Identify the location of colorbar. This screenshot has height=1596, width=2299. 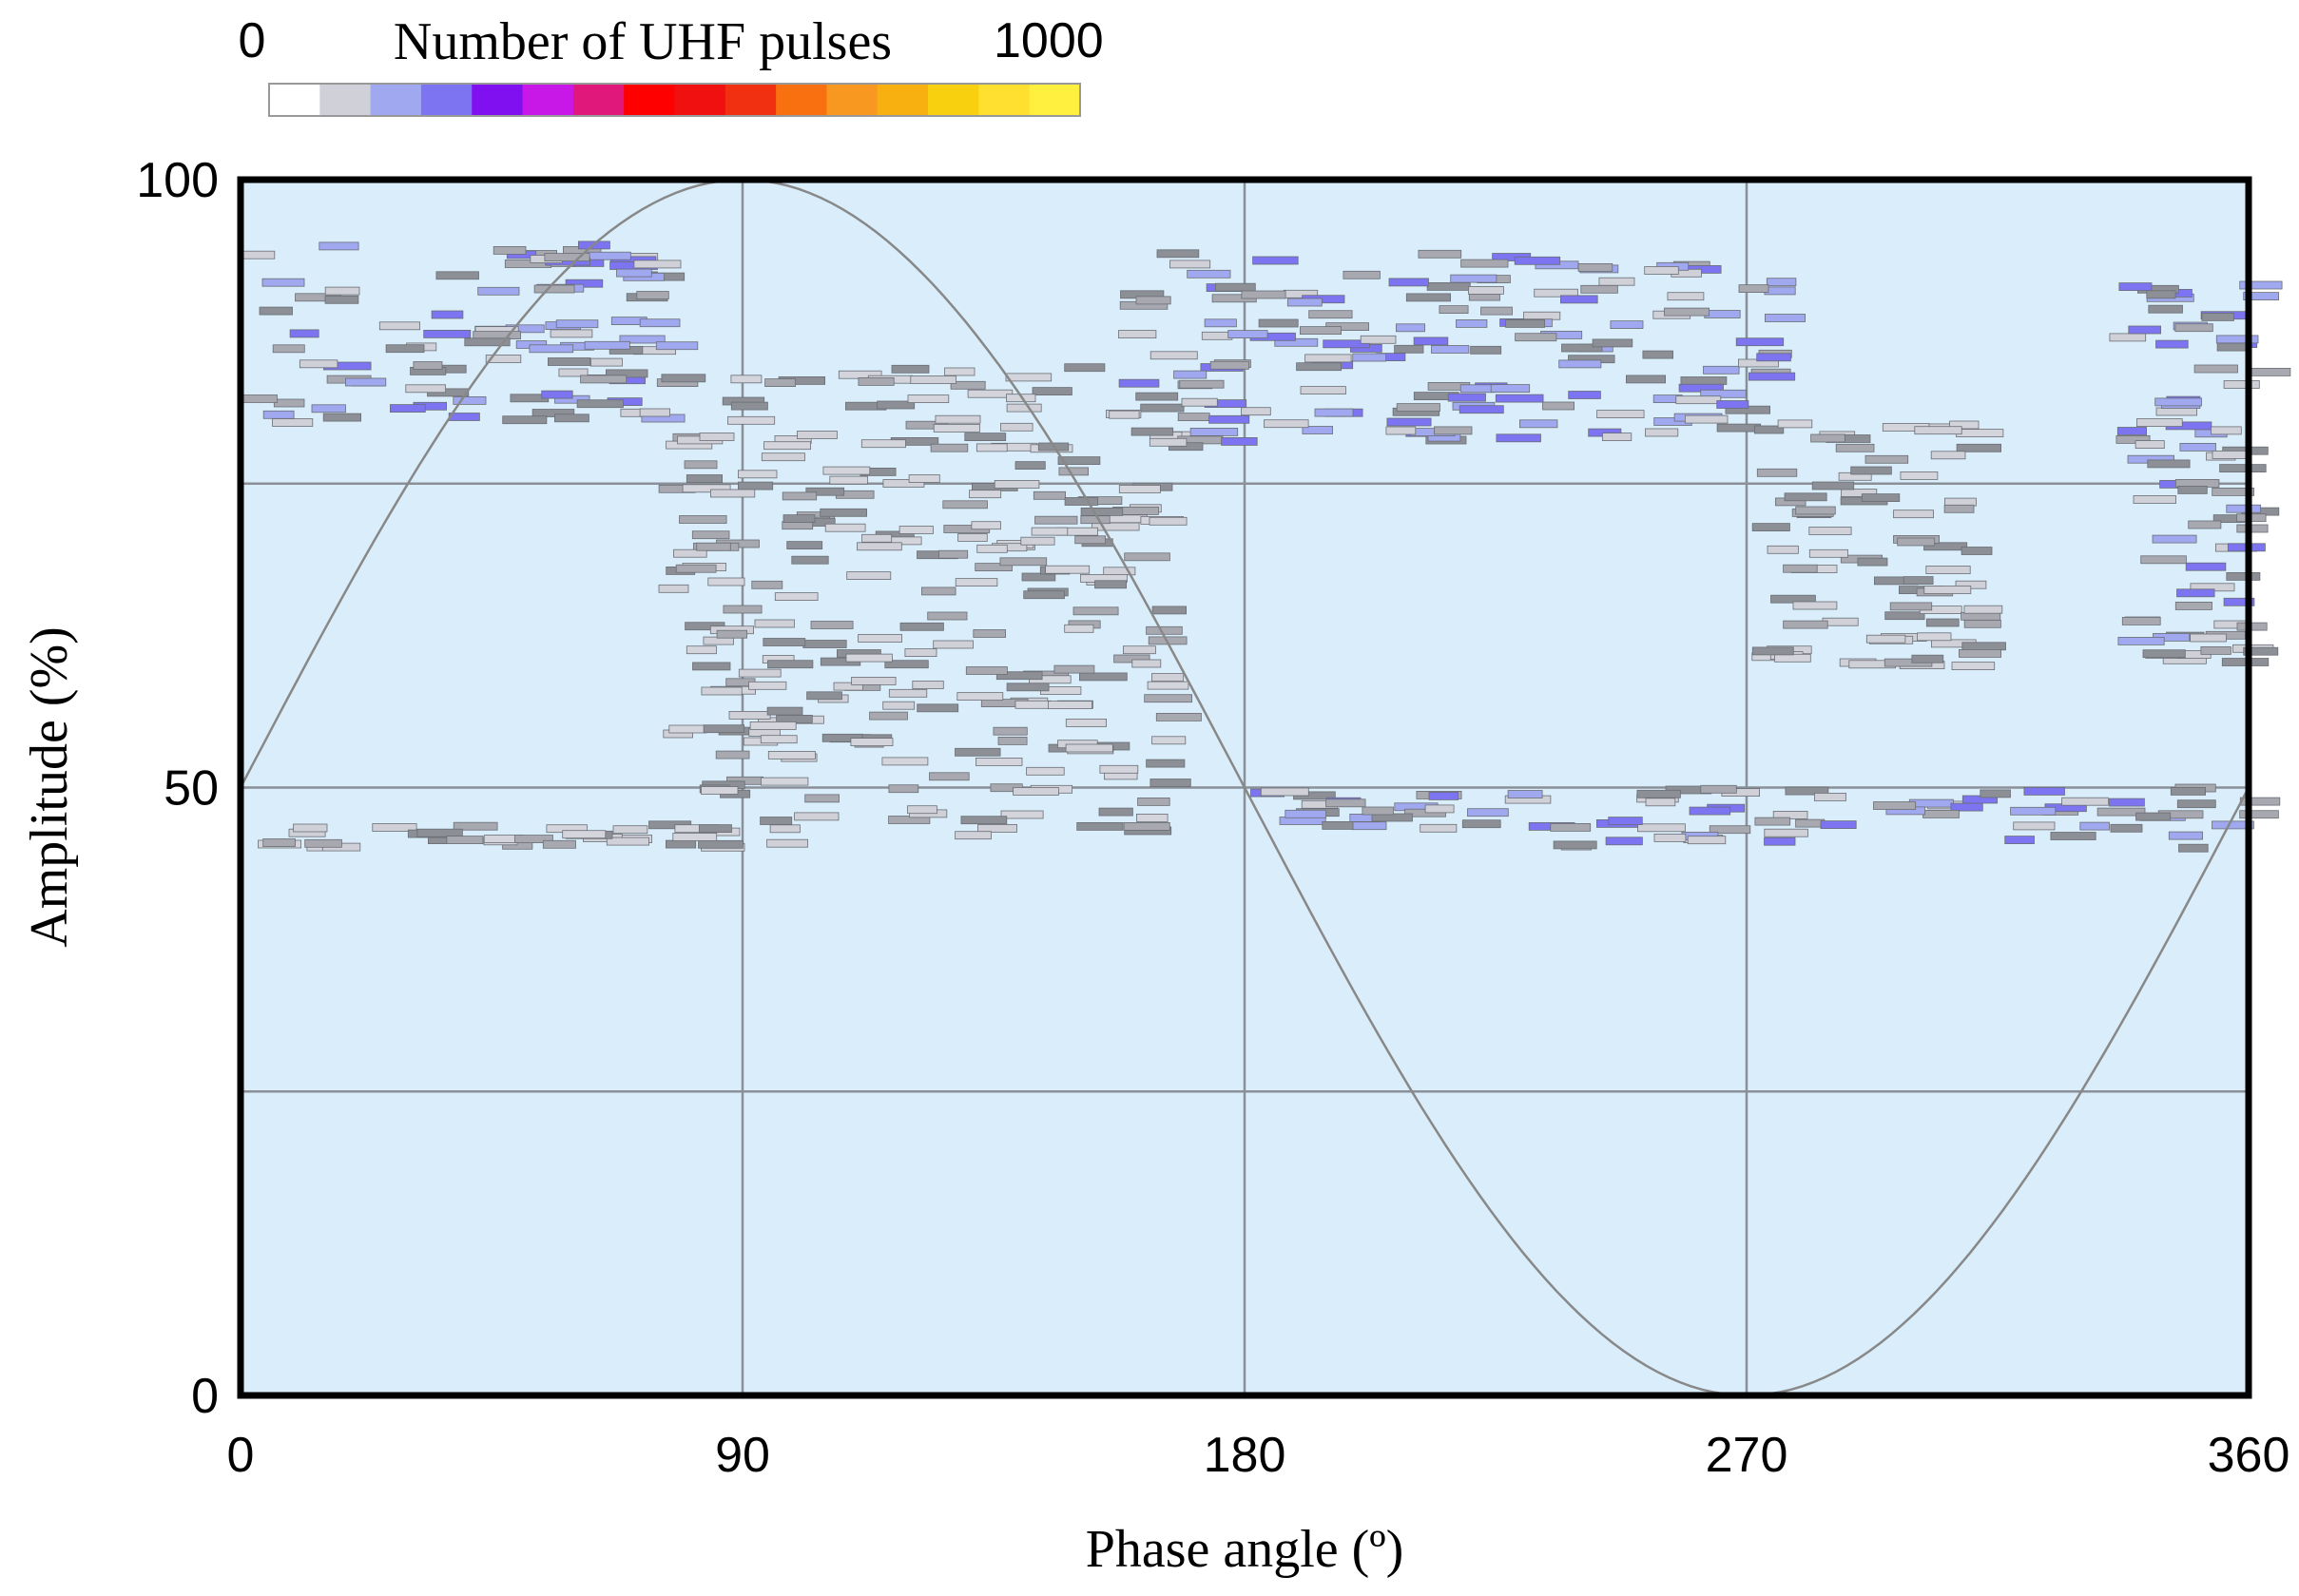
(675, 100).